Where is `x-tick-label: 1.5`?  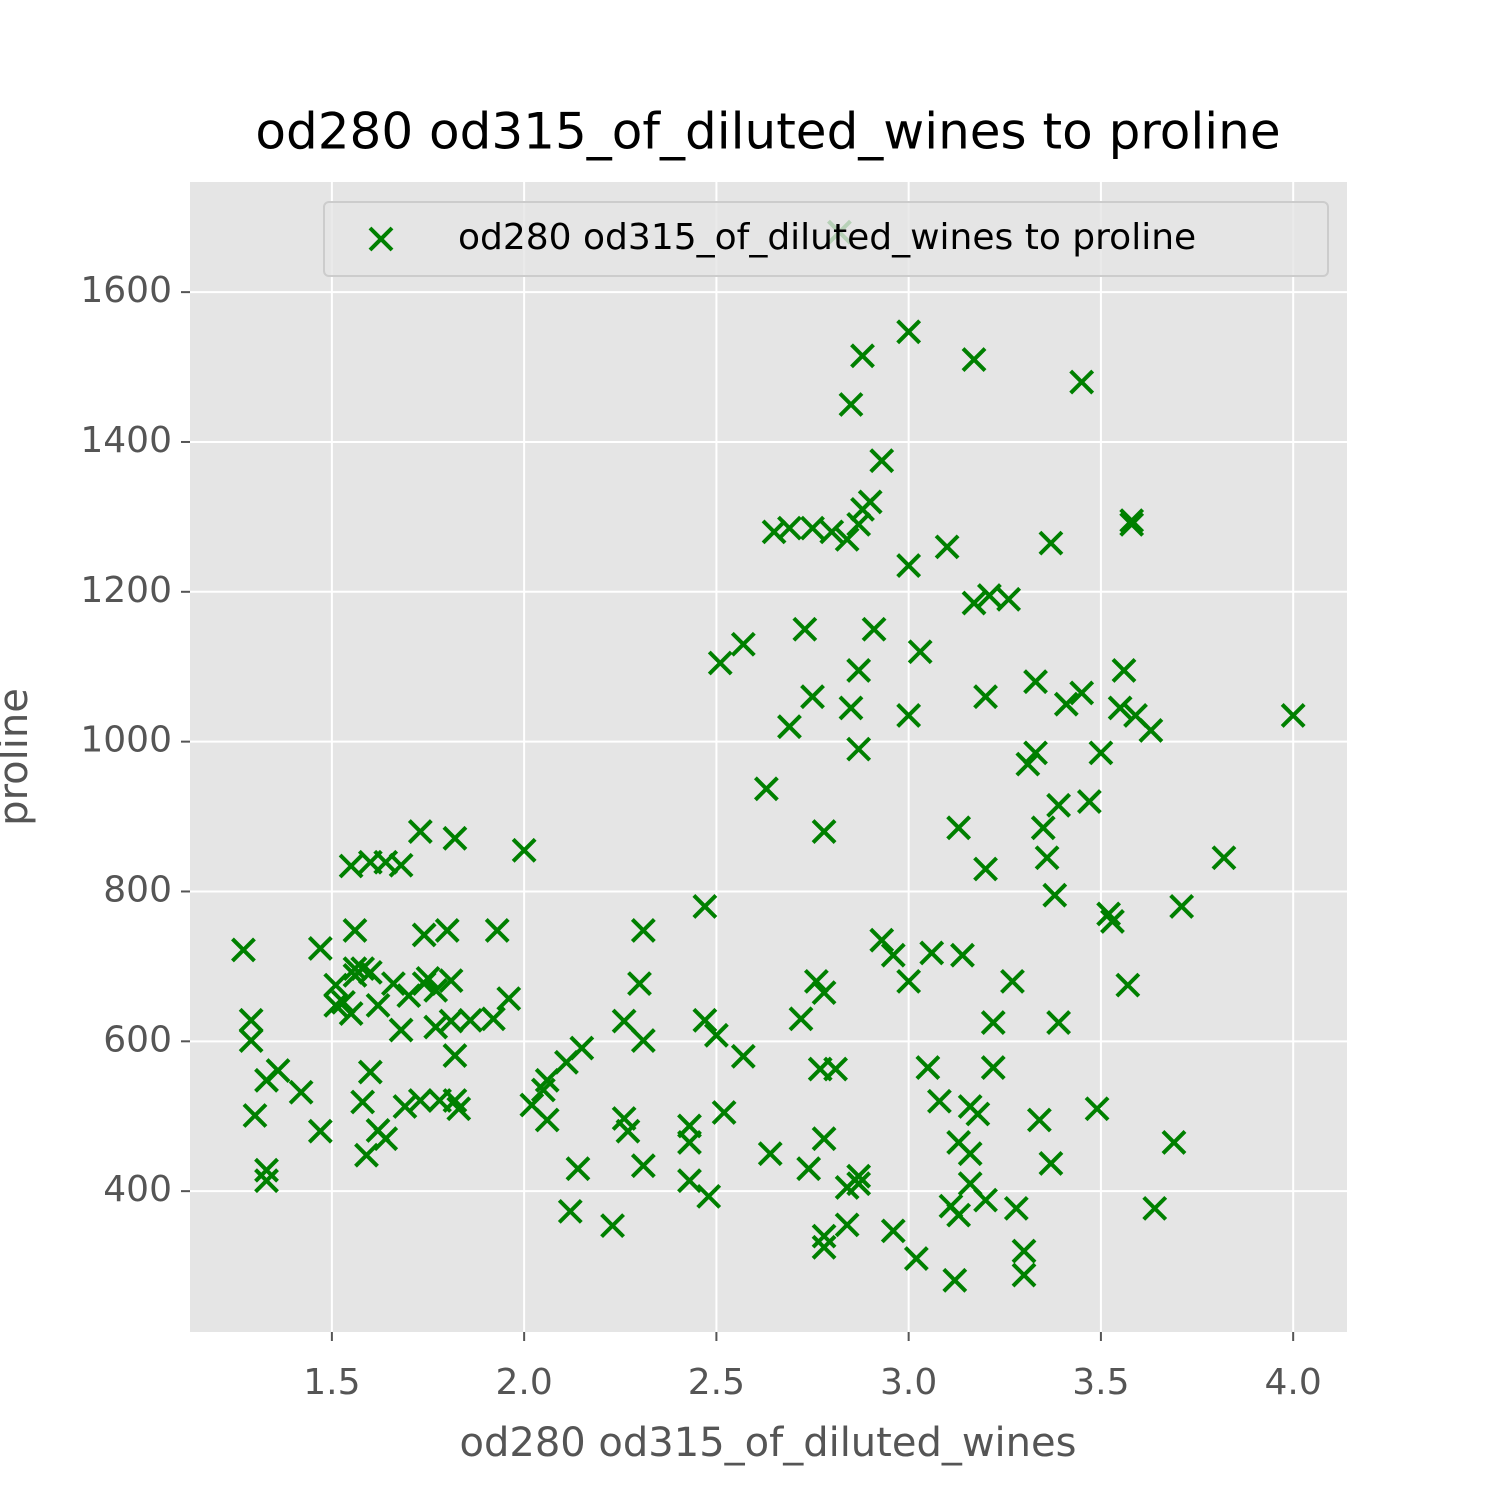 x-tick-label: 1.5 is located at coordinates (331, 1382).